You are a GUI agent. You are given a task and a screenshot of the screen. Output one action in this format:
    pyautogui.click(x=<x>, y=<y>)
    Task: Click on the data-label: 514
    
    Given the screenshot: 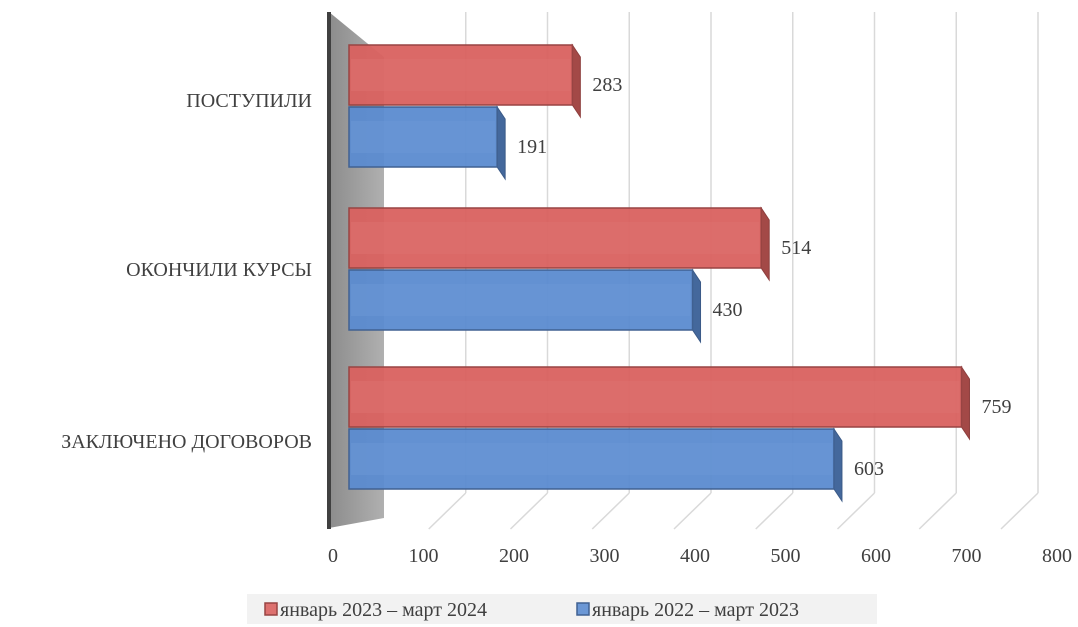 What is the action you would take?
    pyautogui.click(x=796, y=248)
    